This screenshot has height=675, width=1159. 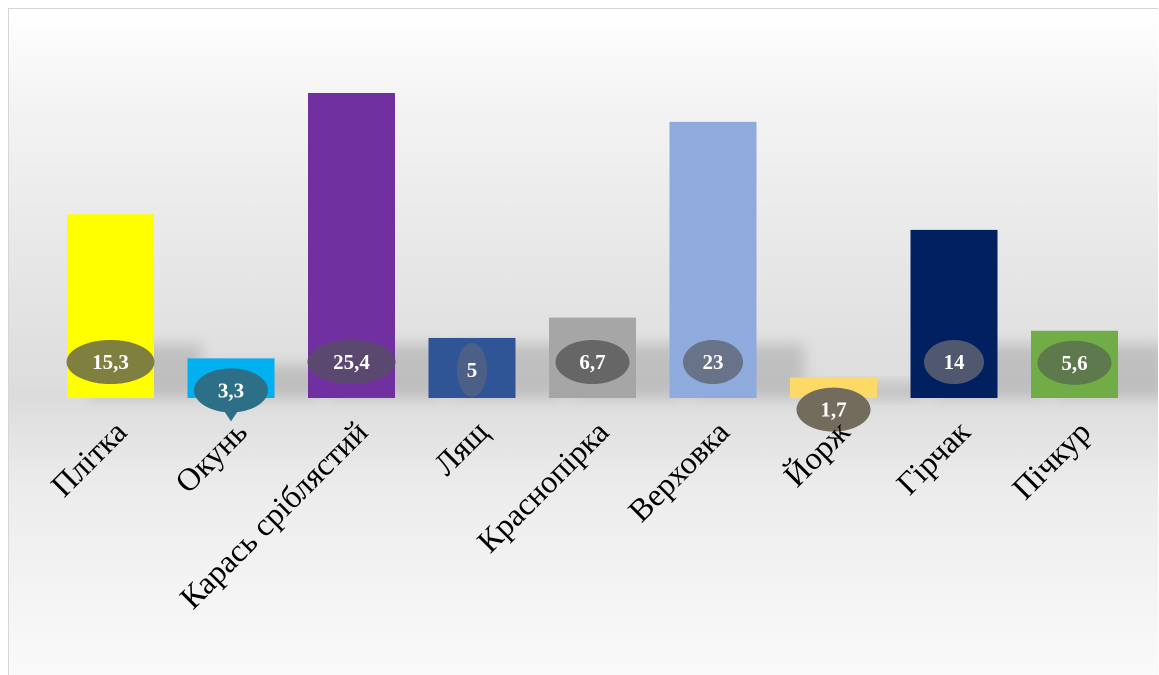 I want to click on category-label: Верховка, so click(x=678, y=470).